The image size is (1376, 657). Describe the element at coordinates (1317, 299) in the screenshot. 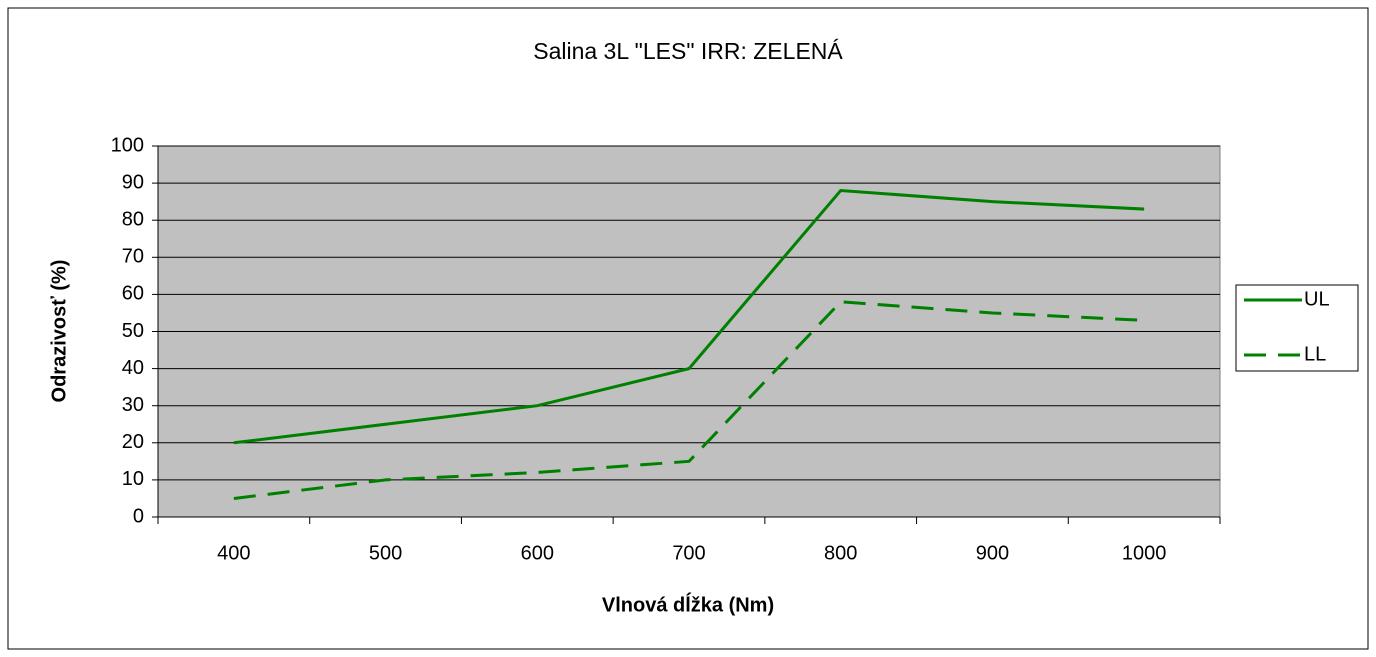

I see `legend-label: UL` at that location.